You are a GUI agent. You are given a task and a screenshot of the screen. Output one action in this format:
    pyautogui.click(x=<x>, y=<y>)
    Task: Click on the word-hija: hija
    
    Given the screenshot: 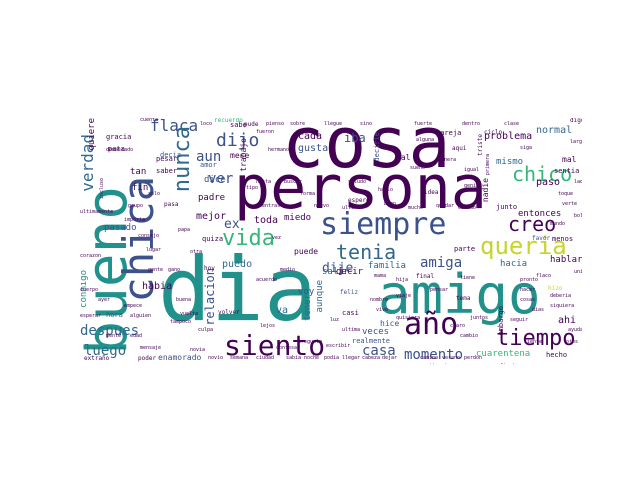 What is the action you would take?
    pyautogui.click(x=402, y=280)
    